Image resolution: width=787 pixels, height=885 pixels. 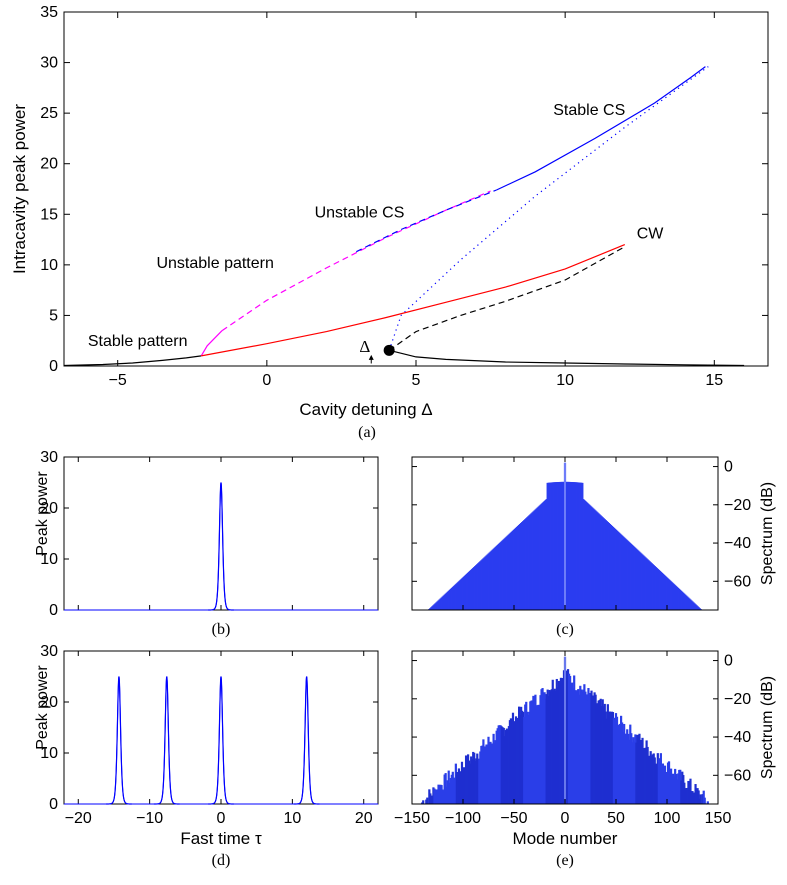 What do you see at coordinates (53, 366) in the screenshot?
I see `y-tick-label-a: 0` at bounding box center [53, 366].